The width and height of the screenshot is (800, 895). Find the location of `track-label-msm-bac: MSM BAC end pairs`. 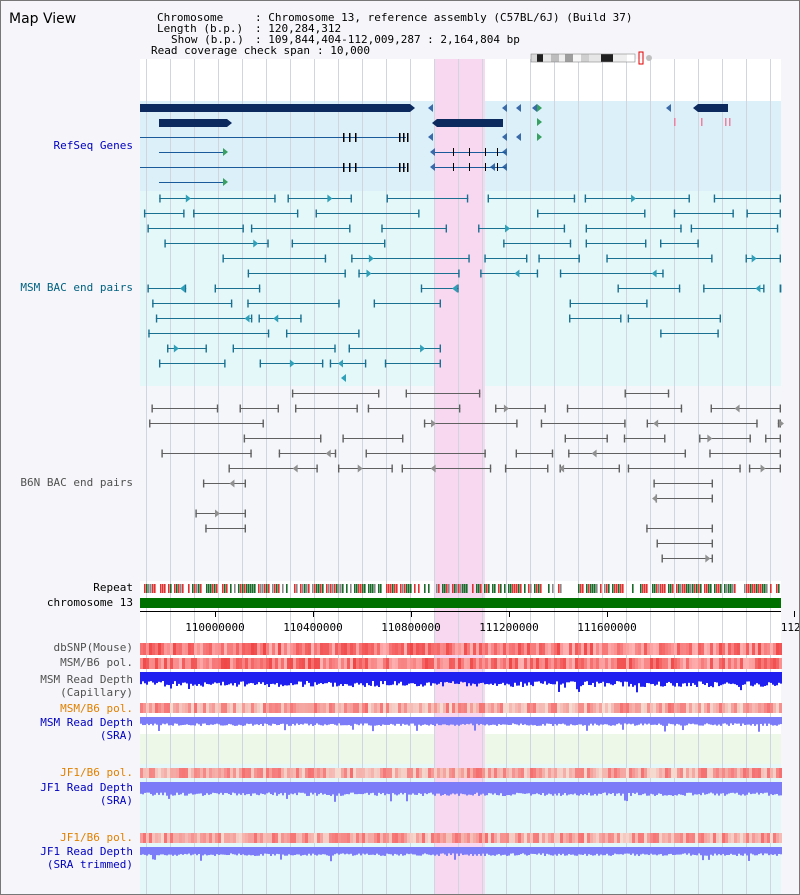

track-label-msm-bac: MSM BAC end pairs is located at coordinates (76, 287).